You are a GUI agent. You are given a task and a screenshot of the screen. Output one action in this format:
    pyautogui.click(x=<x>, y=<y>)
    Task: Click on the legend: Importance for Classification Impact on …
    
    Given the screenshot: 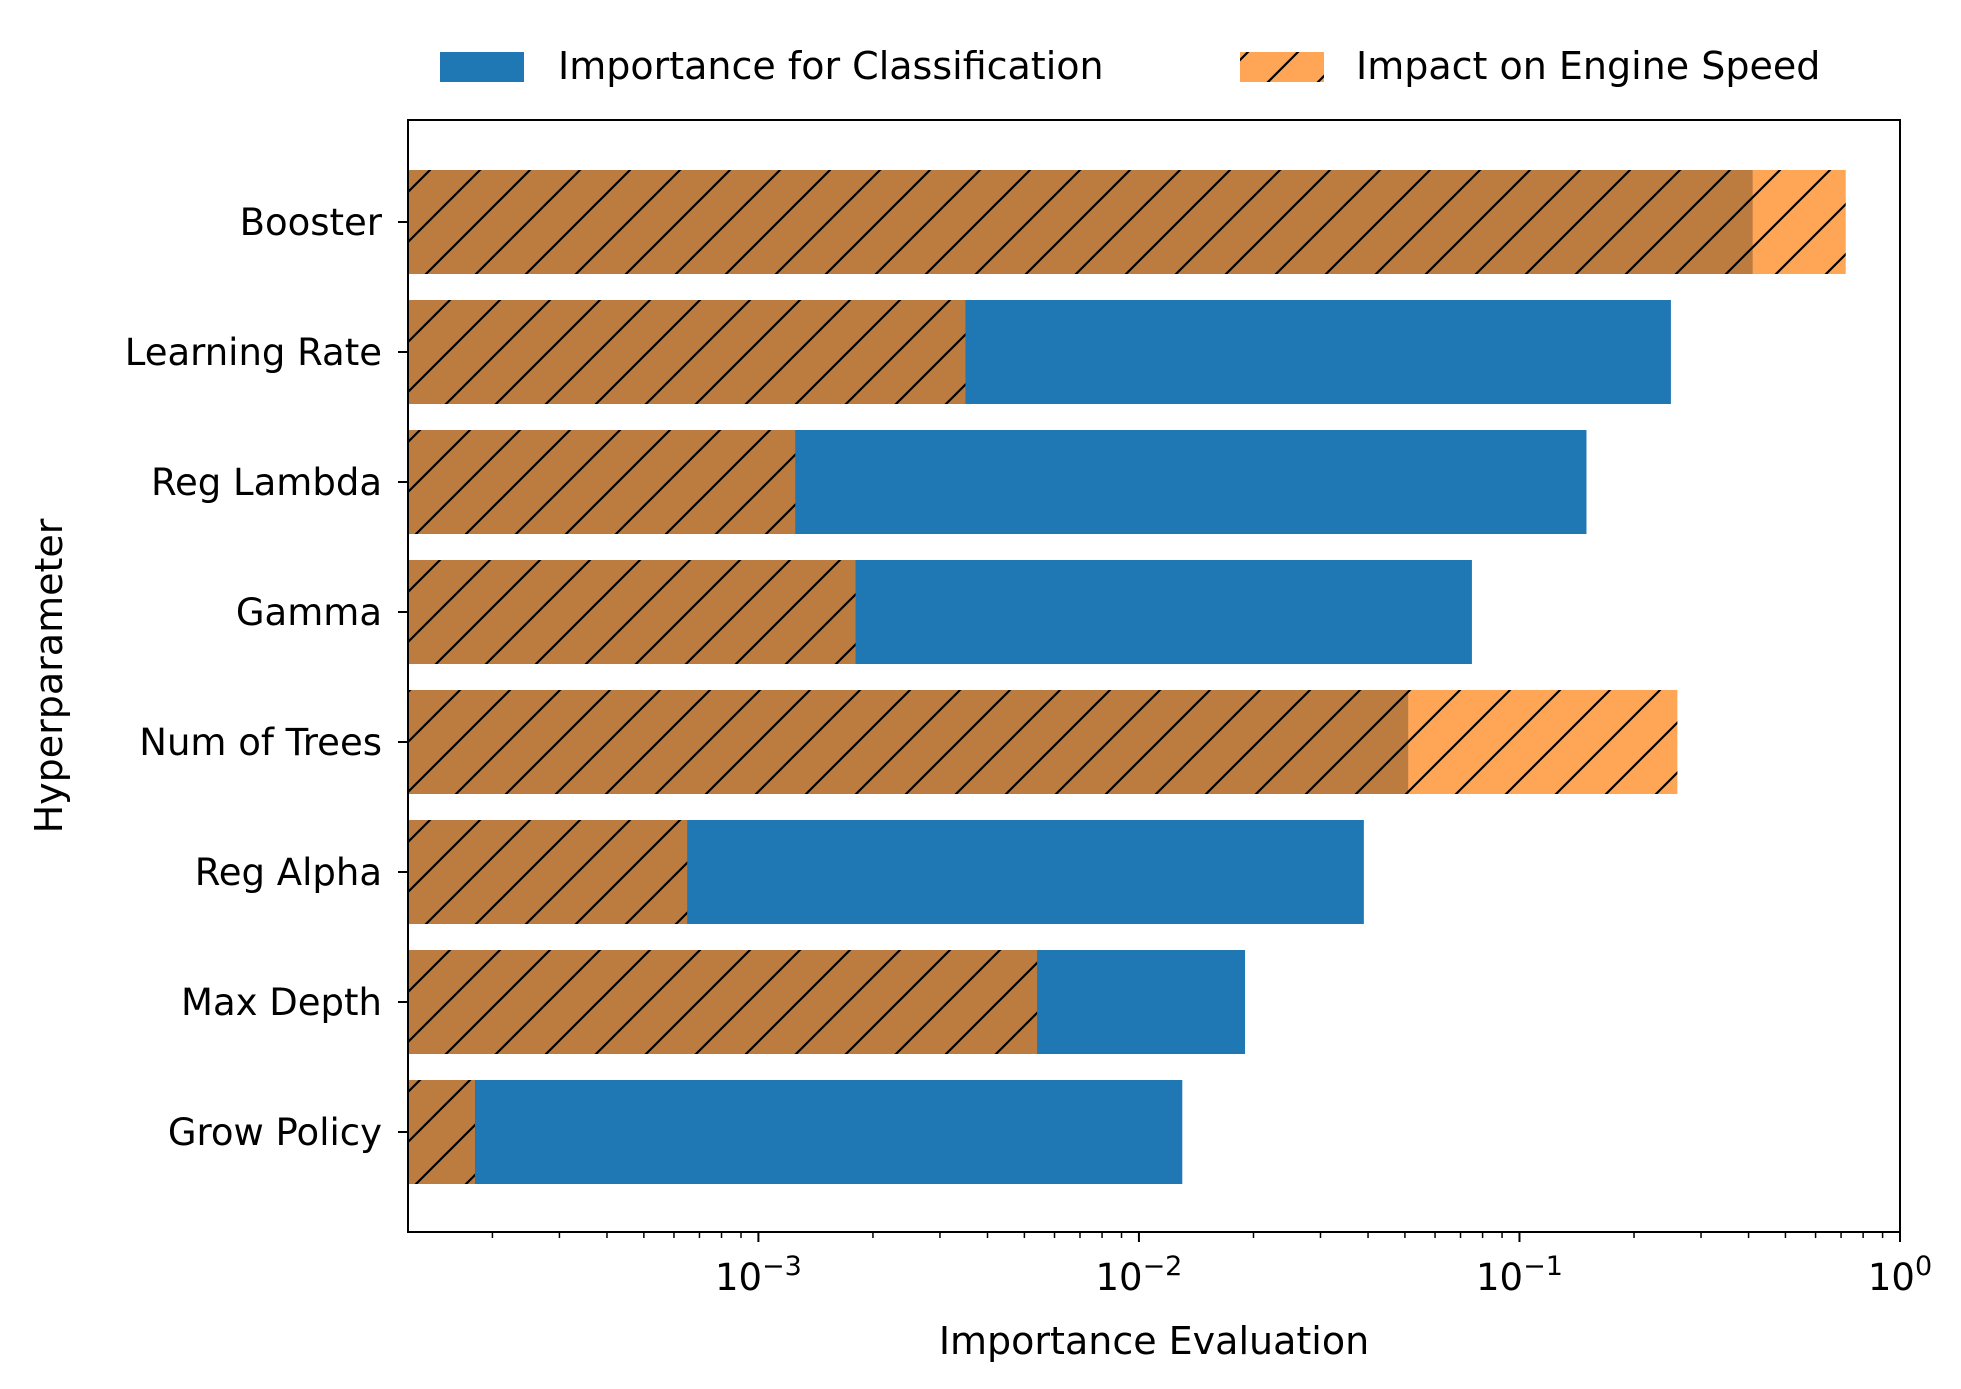 What is the action you would take?
    pyautogui.click(x=1130, y=66)
    